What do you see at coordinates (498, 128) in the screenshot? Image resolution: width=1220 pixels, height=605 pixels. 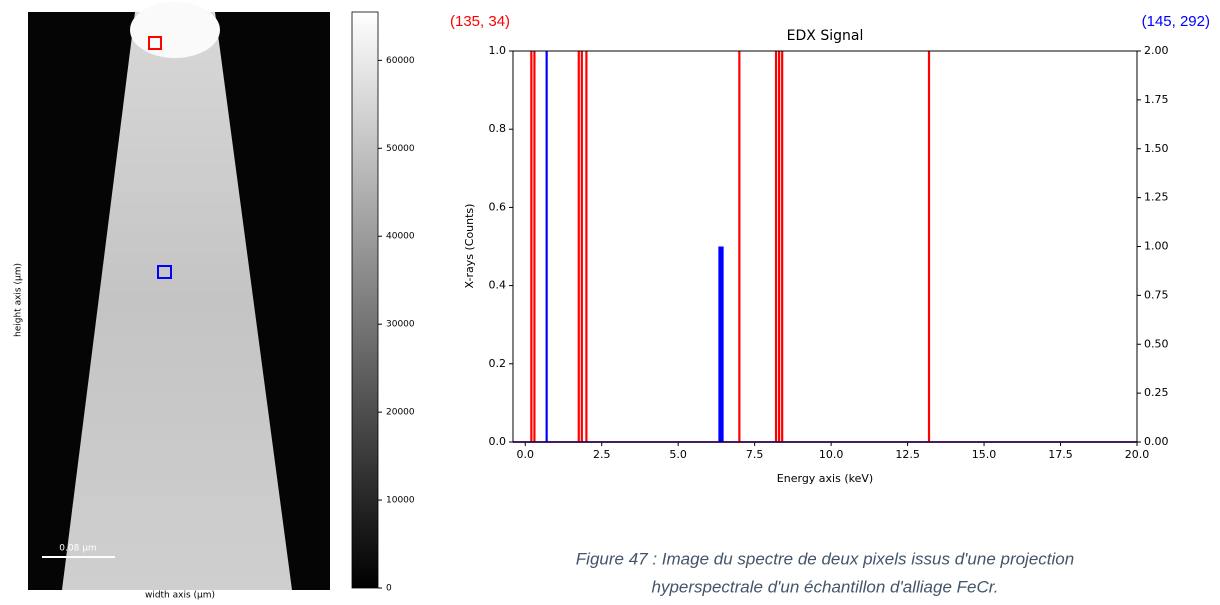 I see `y-tick-label: 0.8` at bounding box center [498, 128].